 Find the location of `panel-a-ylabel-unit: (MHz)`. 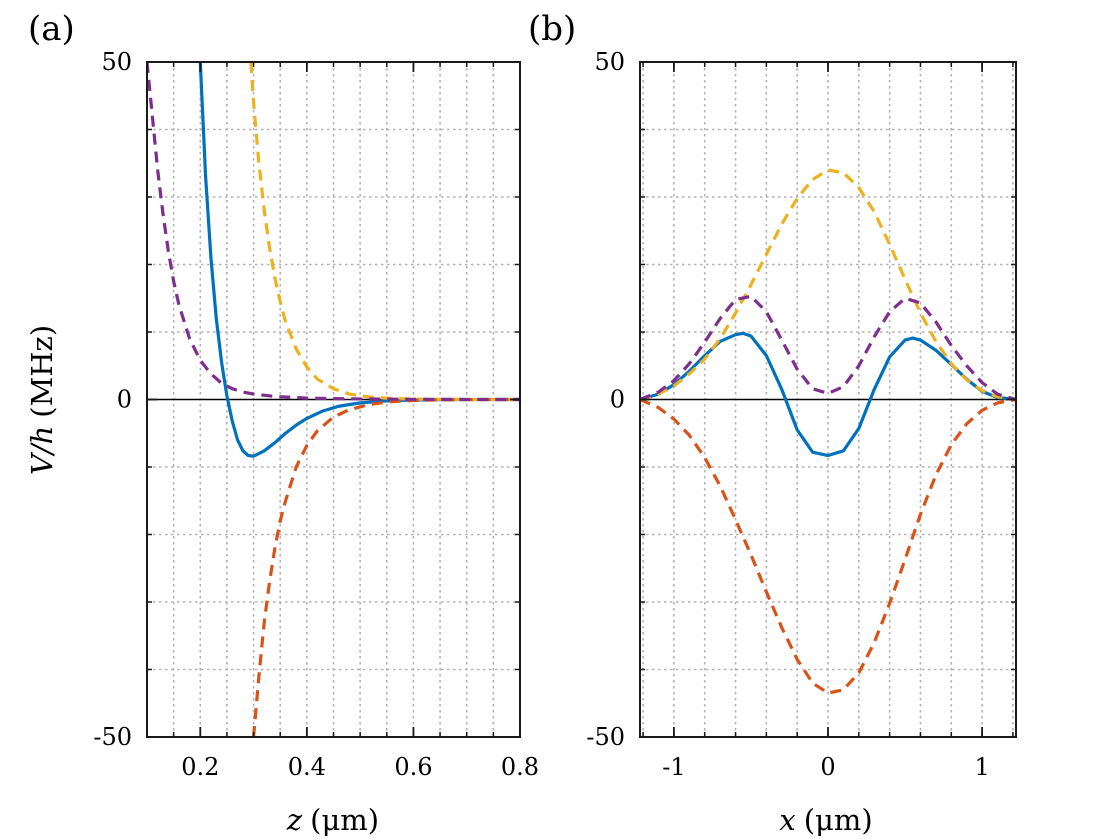

panel-a-ylabel-unit: (MHz) is located at coordinates (42, 371).